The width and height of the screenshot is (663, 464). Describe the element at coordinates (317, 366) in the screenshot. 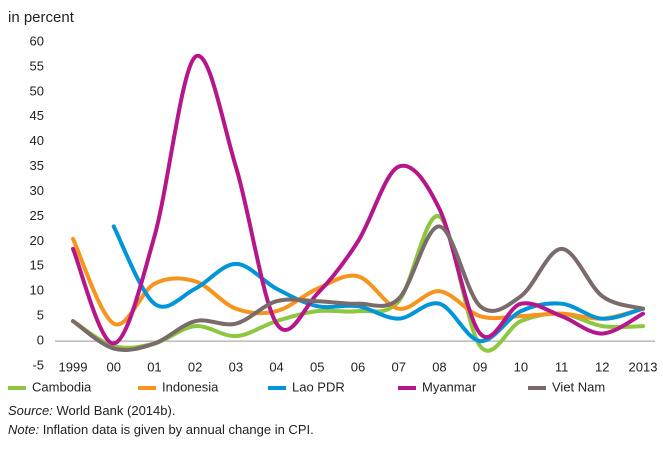

I see `x-tick-label: 05` at that location.